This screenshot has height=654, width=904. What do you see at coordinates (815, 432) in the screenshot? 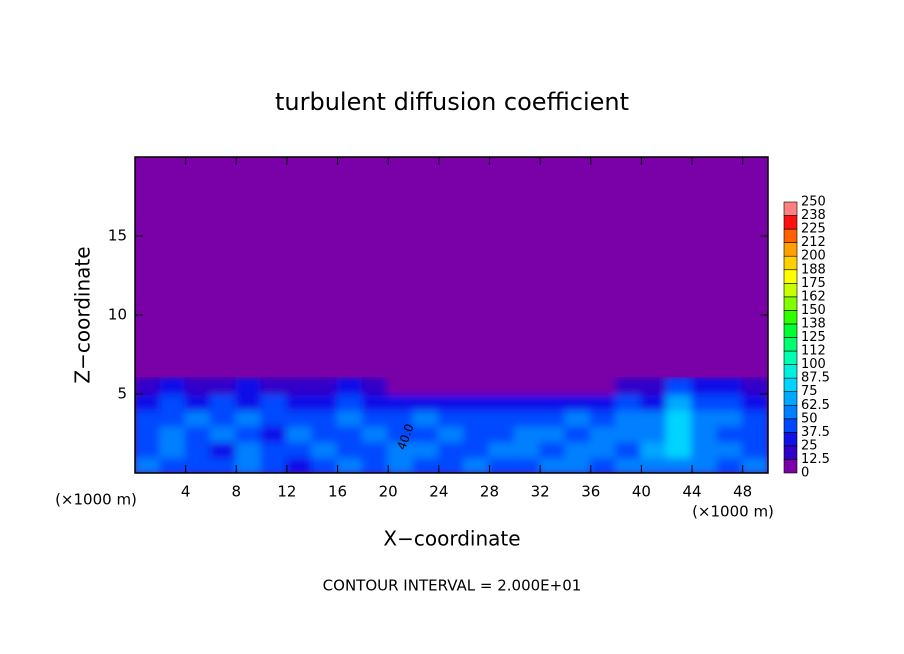
I see `colorbar-label: 37.5` at bounding box center [815, 432].